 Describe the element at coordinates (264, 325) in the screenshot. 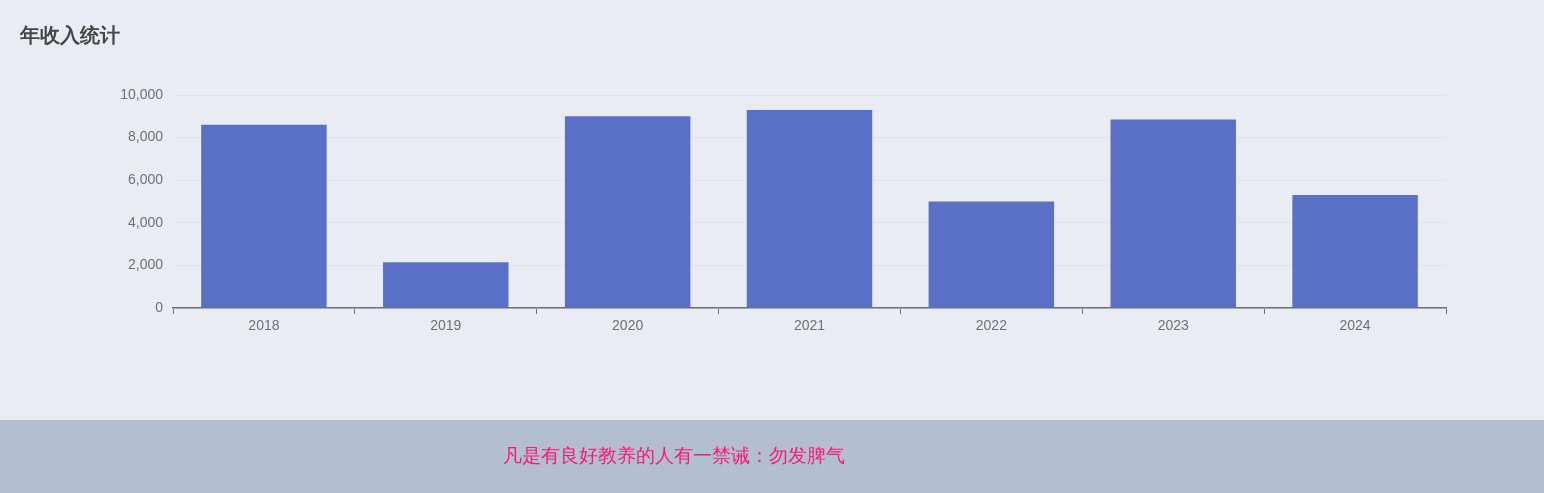

I see `x-tick-label: 2018` at that location.